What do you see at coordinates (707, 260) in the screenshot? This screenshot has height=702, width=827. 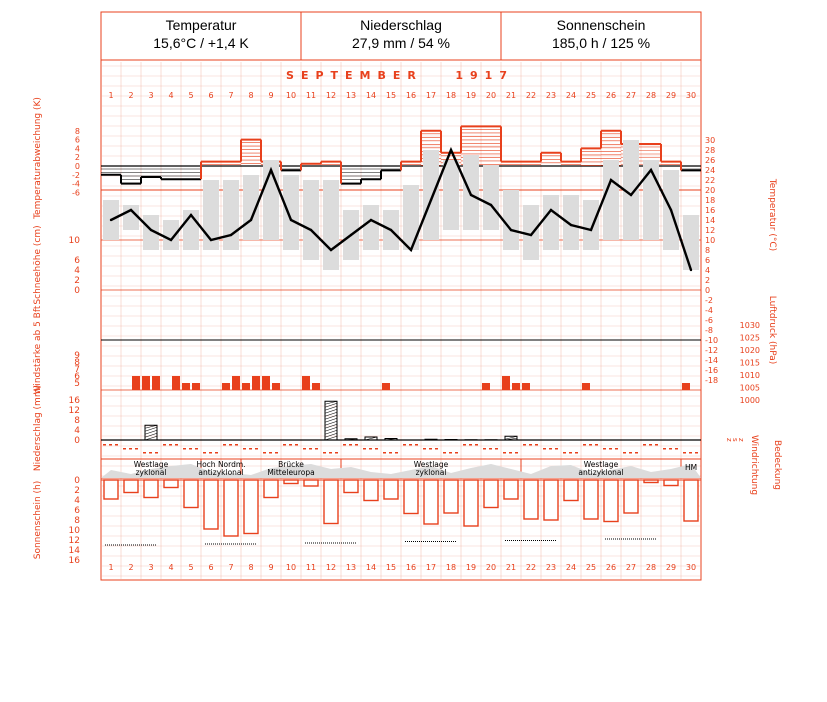 I see `temperature-tick: 6` at bounding box center [707, 260].